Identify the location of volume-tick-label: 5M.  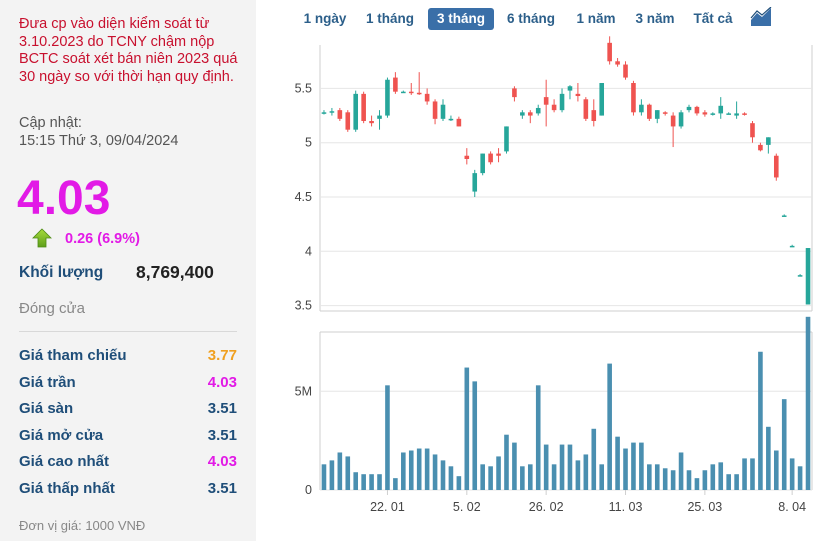
(303, 391).